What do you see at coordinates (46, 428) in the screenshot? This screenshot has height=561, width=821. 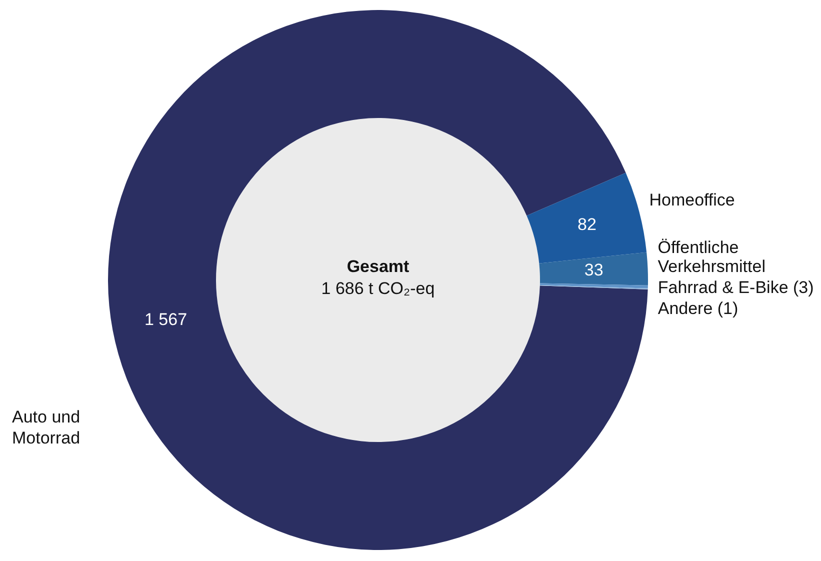 I see `slice-label: Auto und Motorrad` at bounding box center [46, 428].